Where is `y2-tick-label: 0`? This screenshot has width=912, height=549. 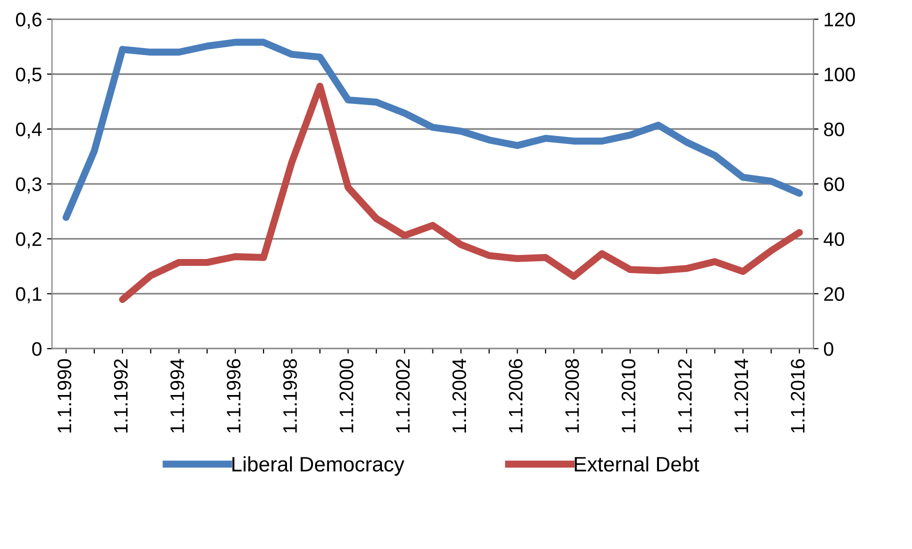 y2-tick-label: 0 is located at coordinates (829, 349).